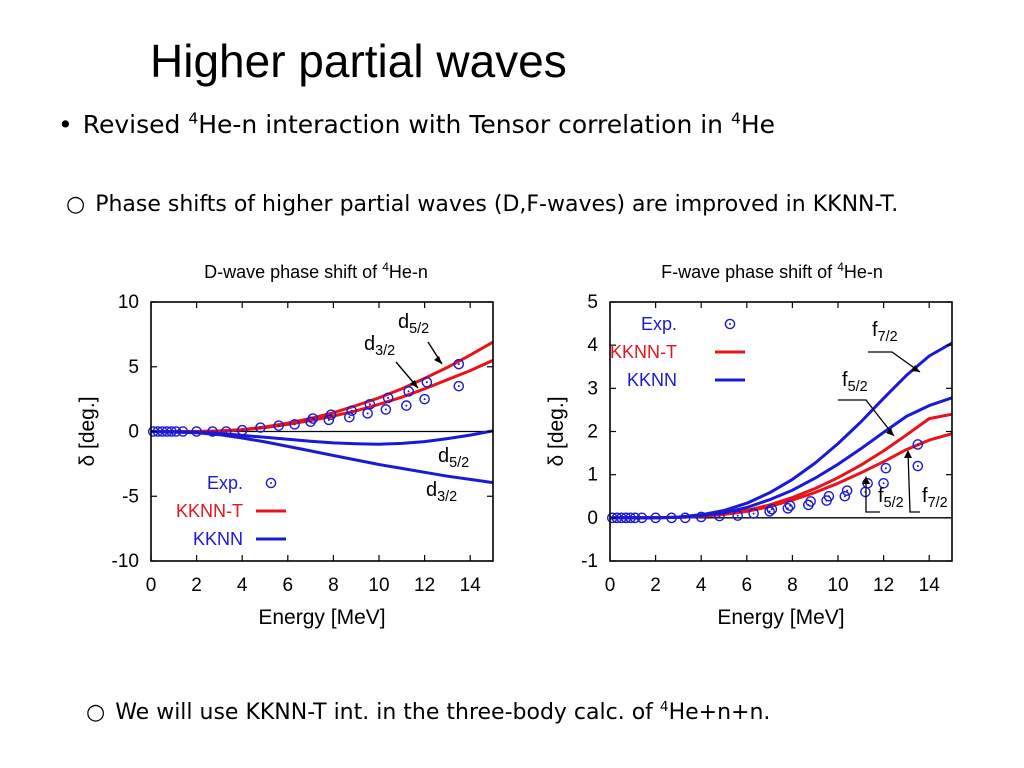 This screenshot has width=1024, height=768. What do you see at coordinates (441, 492) in the screenshot?
I see `annotation-d32-kknn: d3/2` at bounding box center [441, 492].